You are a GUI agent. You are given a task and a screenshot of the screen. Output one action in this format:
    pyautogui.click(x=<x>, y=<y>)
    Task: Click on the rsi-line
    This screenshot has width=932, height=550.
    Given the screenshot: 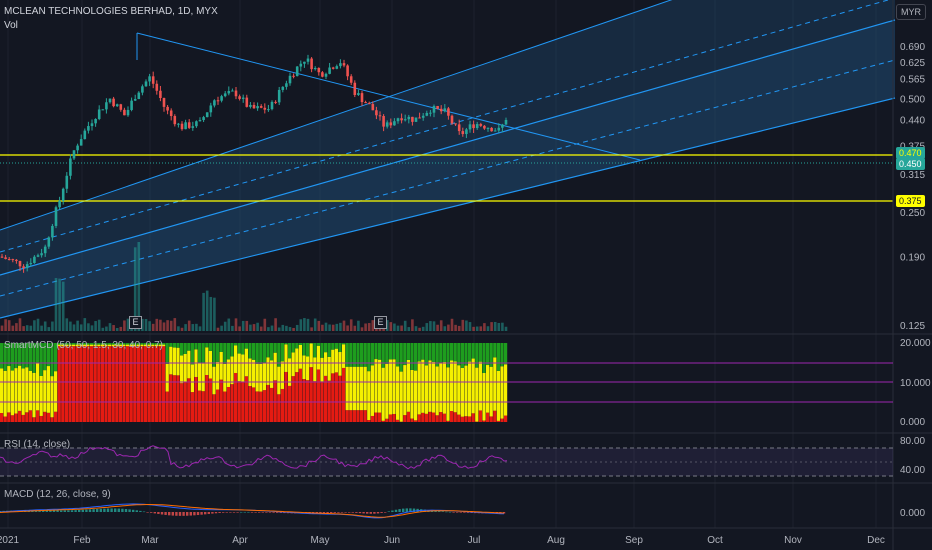 What is the action you would take?
    pyautogui.click(x=254, y=457)
    